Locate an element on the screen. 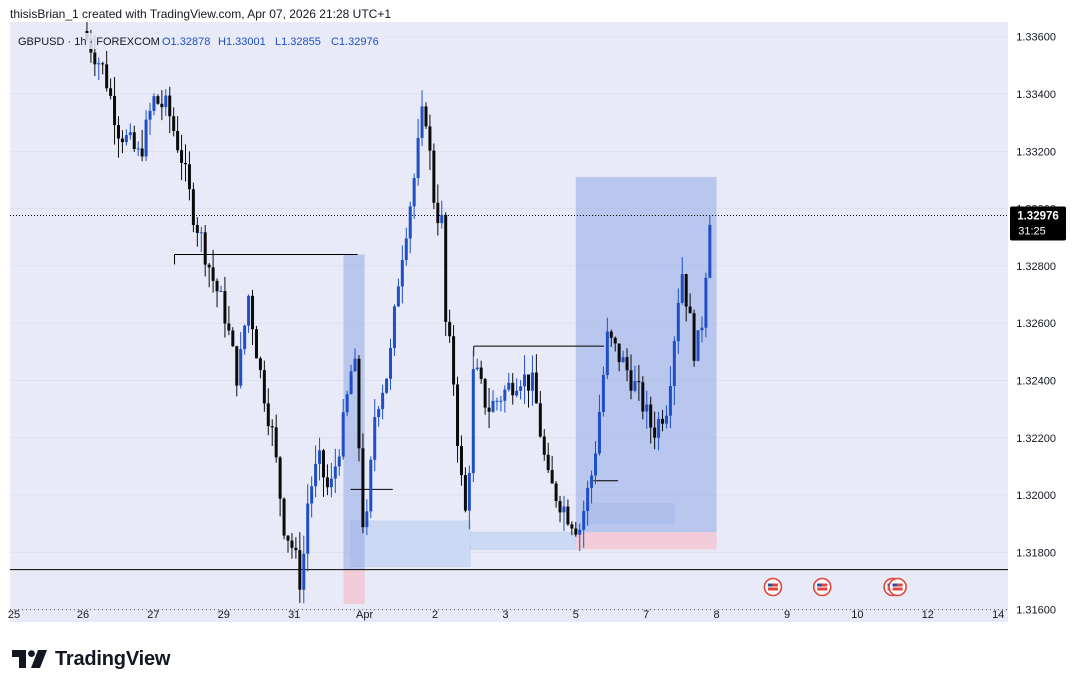 The image size is (1080, 688). time-tick-label: Apr is located at coordinates (364, 615).